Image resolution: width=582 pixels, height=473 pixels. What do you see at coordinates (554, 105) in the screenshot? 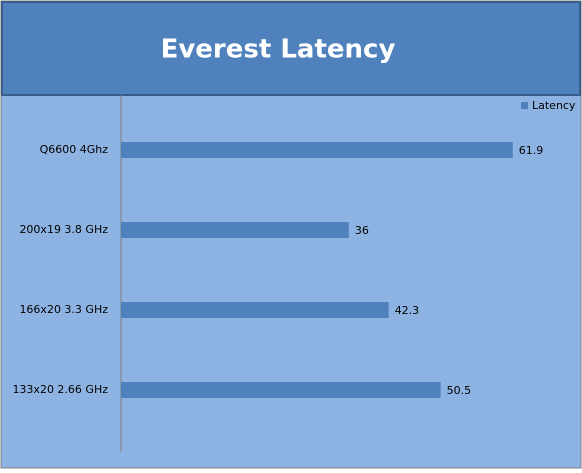
I see `legend-label: Latency` at bounding box center [554, 105].